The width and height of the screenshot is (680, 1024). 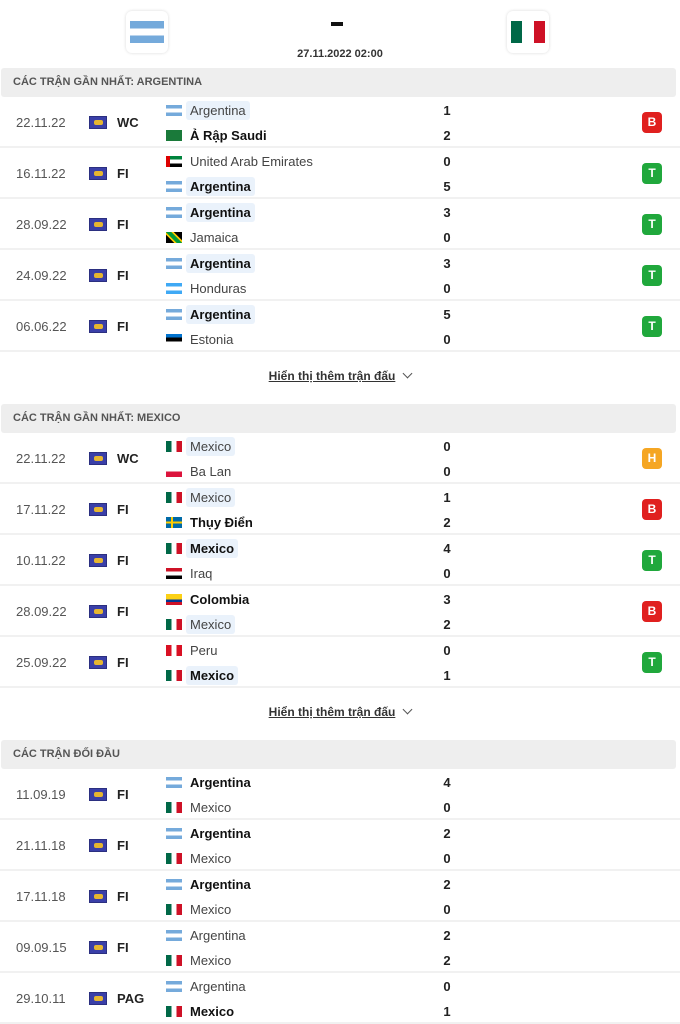 I want to click on away-score: 0, so click(x=447, y=471).